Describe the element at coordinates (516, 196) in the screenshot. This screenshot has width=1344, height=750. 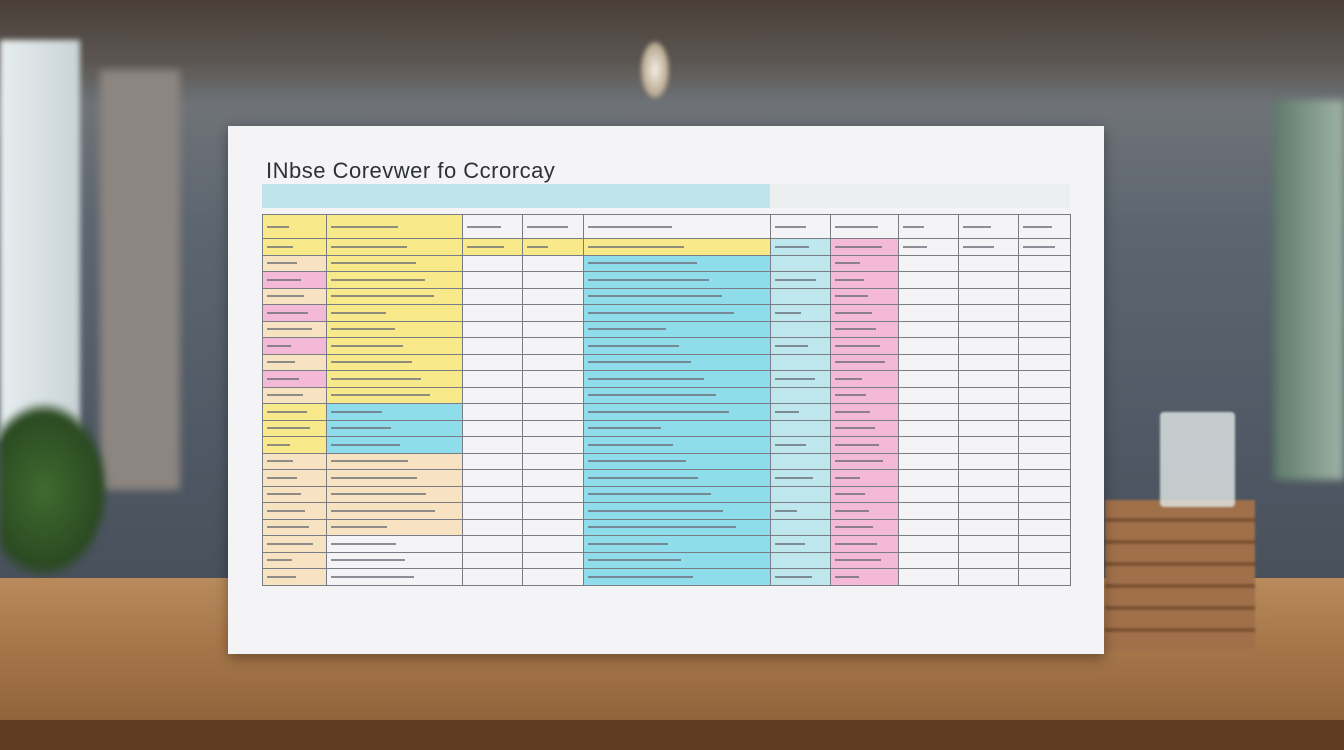
I see `header-band` at that location.